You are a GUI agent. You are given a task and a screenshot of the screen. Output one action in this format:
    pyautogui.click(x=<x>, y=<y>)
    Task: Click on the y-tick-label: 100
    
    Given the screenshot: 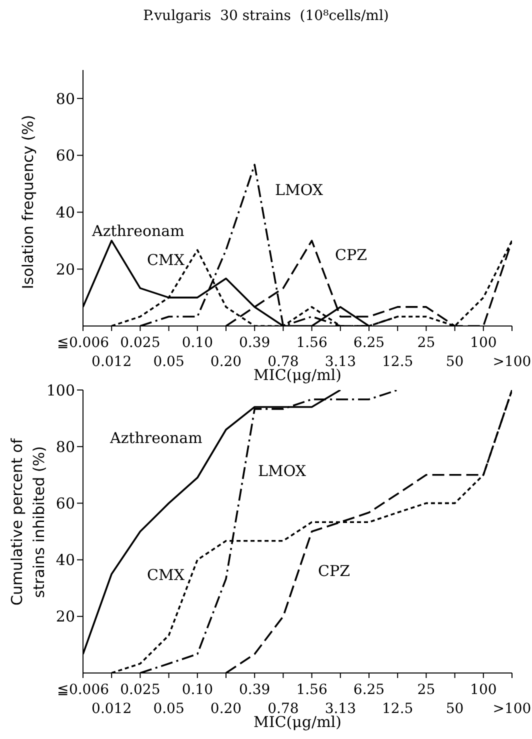 What is the action you would take?
    pyautogui.click(x=60, y=390)
    